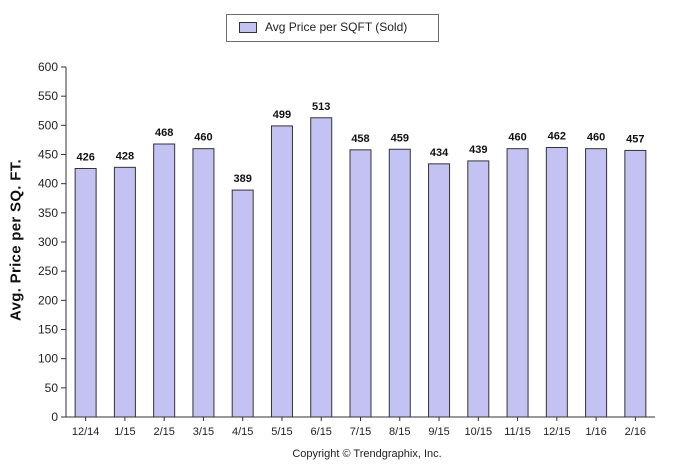  What do you see at coordinates (557, 137) in the screenshot?
I see `data-label: 462` at bounding box center [557, 137].